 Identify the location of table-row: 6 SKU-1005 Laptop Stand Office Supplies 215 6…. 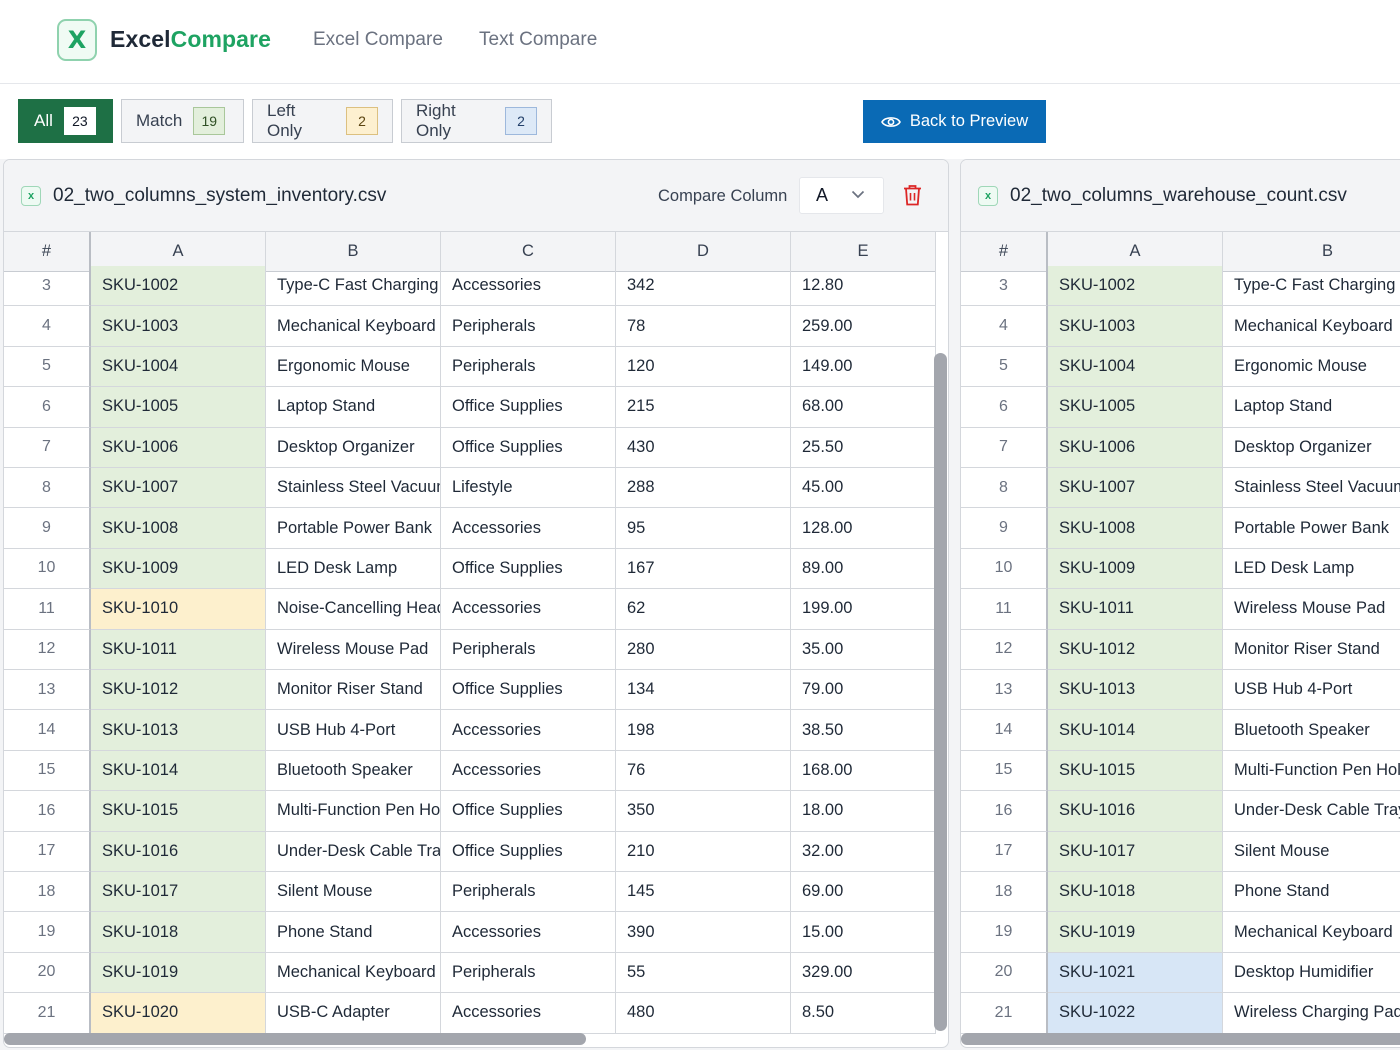
(470, 407).